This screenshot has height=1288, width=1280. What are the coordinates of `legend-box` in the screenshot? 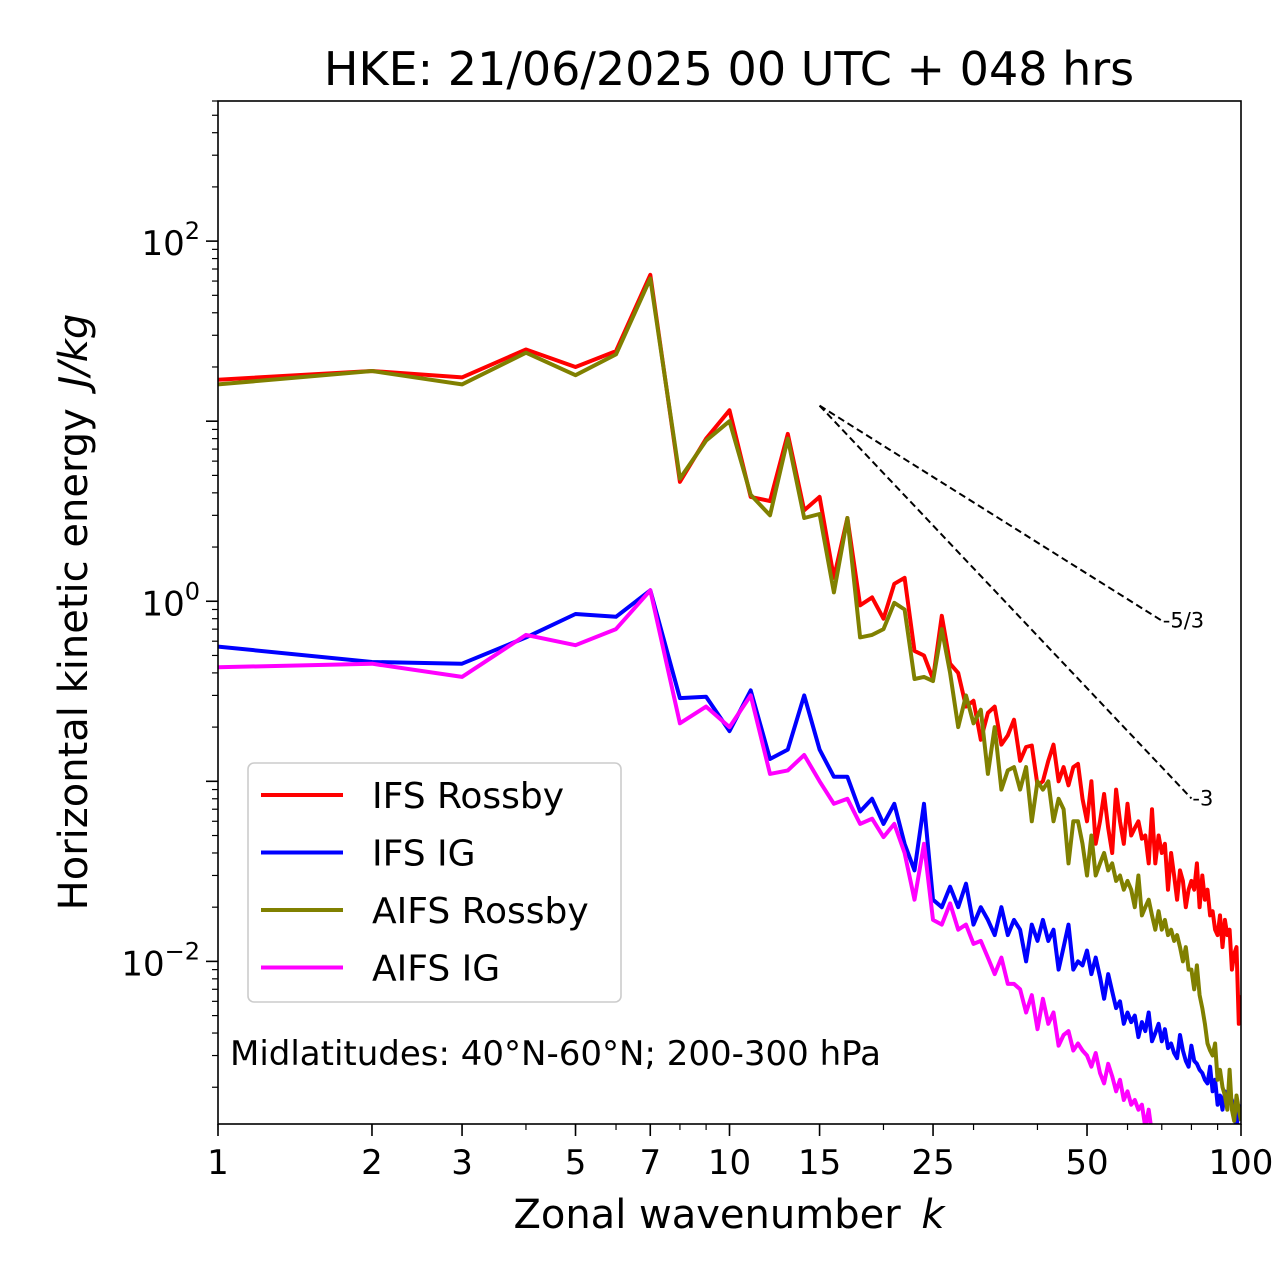 It's located at (434, 882).